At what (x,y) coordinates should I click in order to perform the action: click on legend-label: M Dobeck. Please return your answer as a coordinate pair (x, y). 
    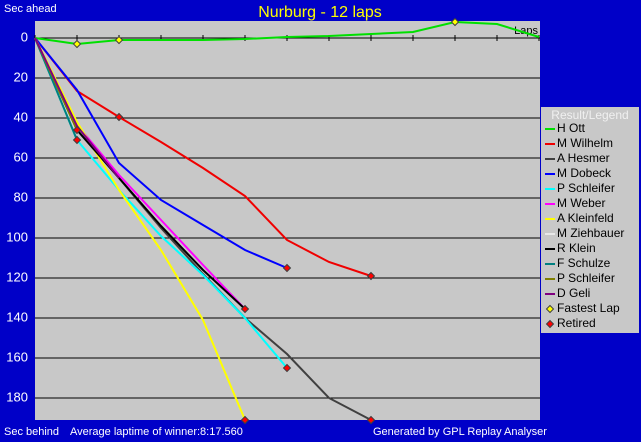
    Looking at the image, I should click on (584, 173).